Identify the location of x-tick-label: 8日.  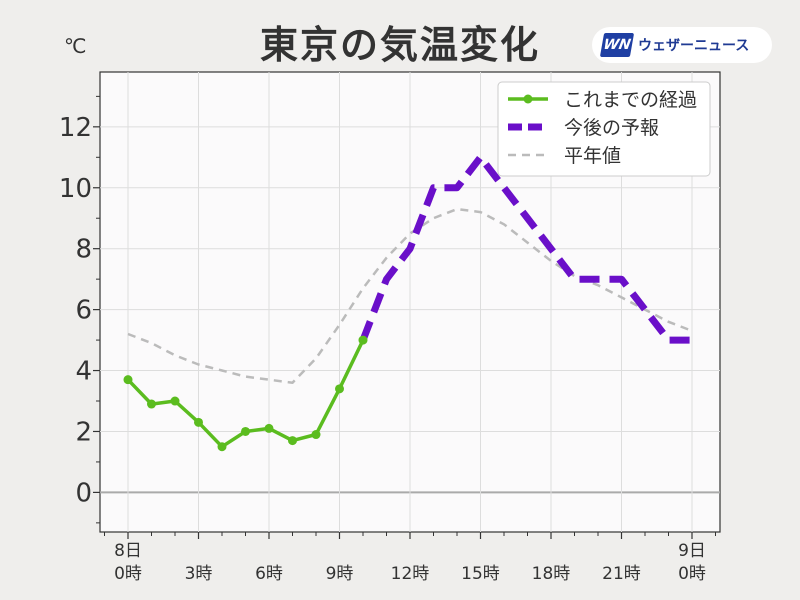
(128, 551).